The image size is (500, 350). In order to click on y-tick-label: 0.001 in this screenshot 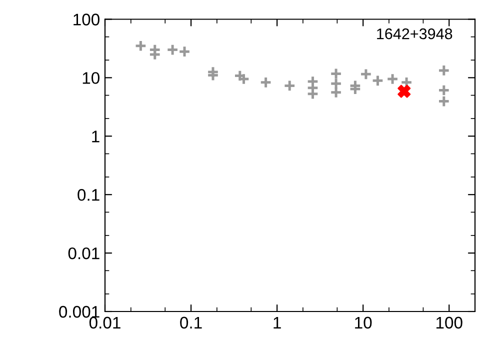, I will do `click(79, 312)`.